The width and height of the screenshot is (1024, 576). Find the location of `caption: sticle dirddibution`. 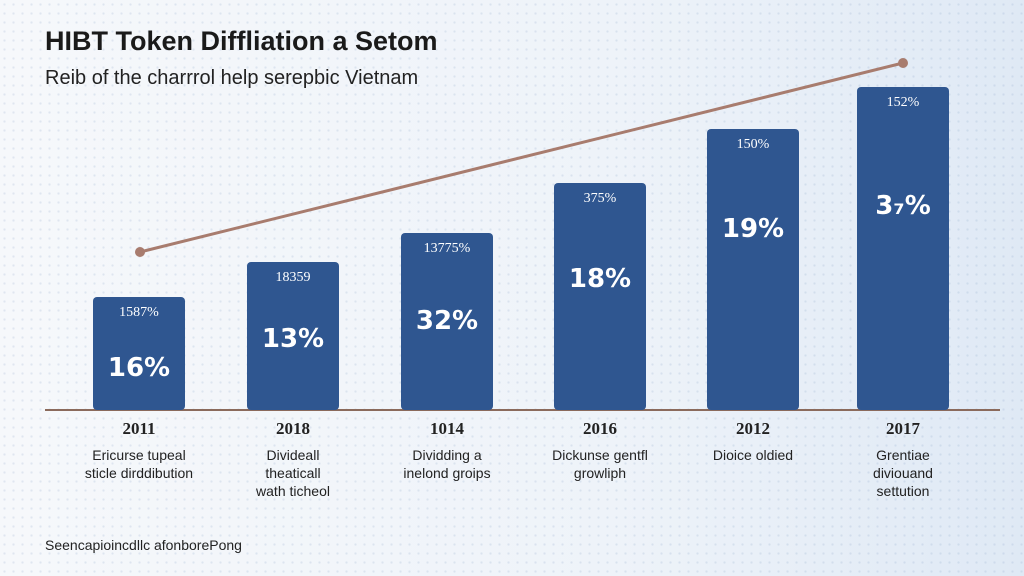

caption: sticle dirddibution is located at coordinates (139, 473).